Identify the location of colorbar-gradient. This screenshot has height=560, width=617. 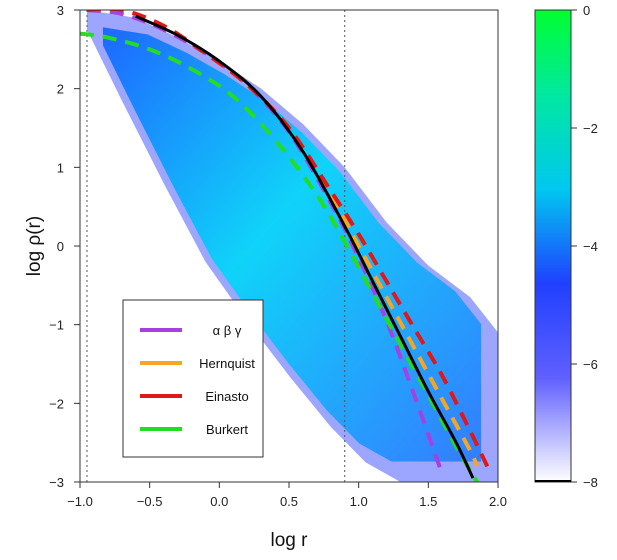
(553, 246).